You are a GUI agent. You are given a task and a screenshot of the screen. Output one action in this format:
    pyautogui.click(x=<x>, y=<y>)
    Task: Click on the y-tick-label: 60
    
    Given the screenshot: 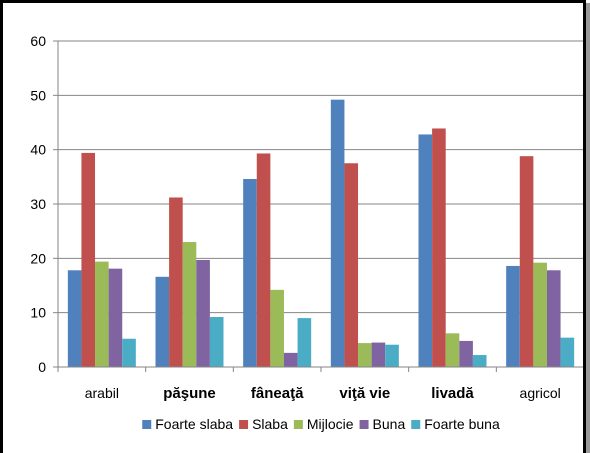 What is the action you would take?
    pyautogui.click(x=38, y=41)
    